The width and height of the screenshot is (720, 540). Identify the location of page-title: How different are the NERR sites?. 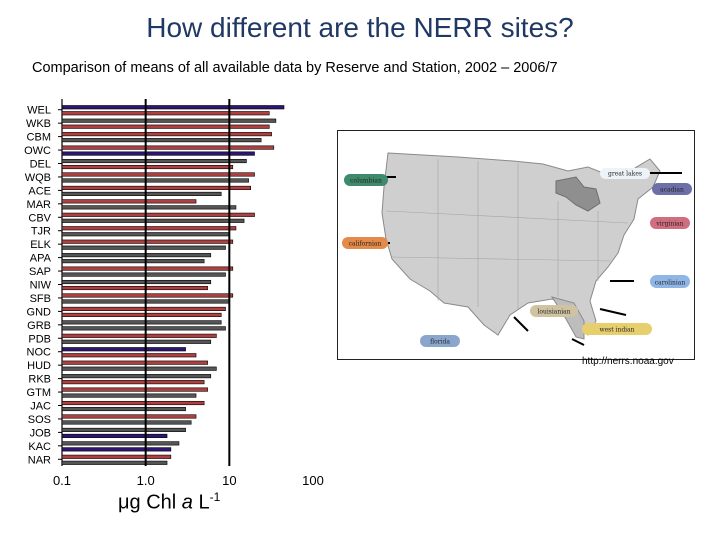
(360, 27).